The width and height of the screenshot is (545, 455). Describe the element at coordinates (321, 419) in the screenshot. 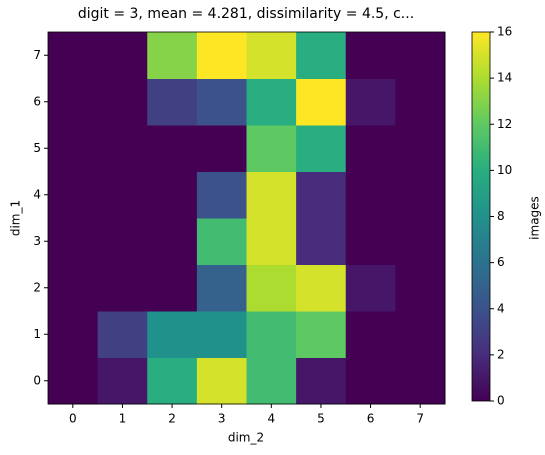

I see `x-tick-label: 5` at that location.